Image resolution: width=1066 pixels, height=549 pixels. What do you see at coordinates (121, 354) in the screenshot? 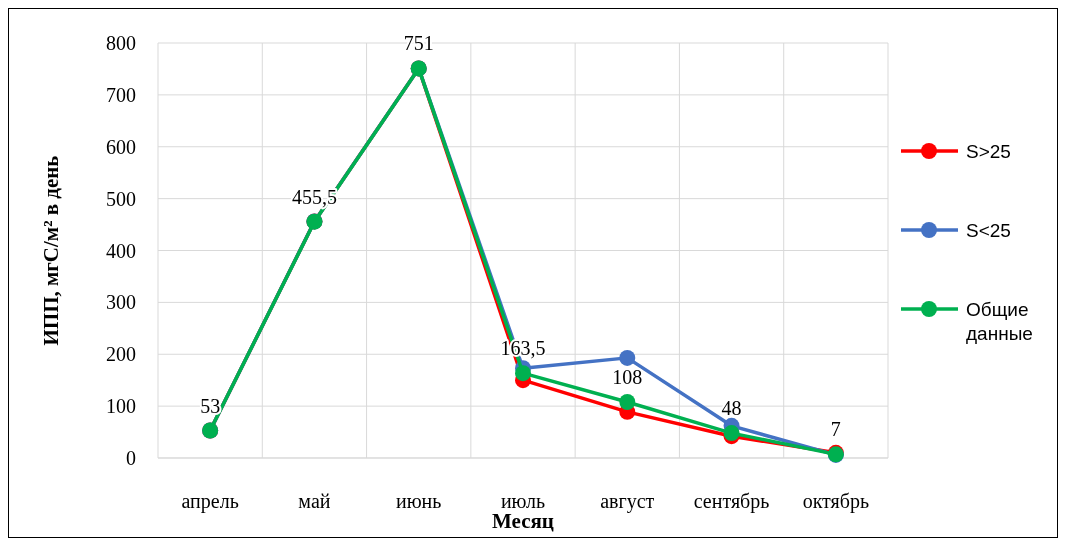
I see `y-tick-label: 200` at bounding box center [121, 354].